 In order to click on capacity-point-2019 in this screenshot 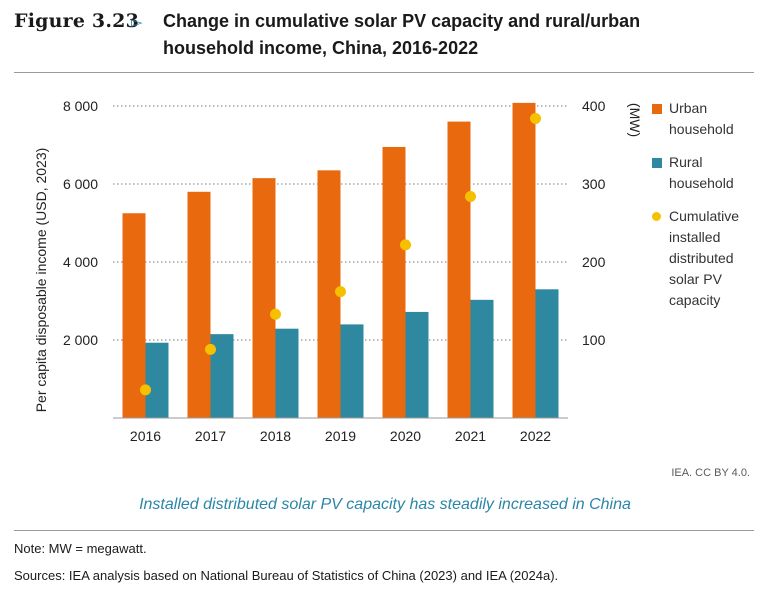, I will do `click(340, 292)`.